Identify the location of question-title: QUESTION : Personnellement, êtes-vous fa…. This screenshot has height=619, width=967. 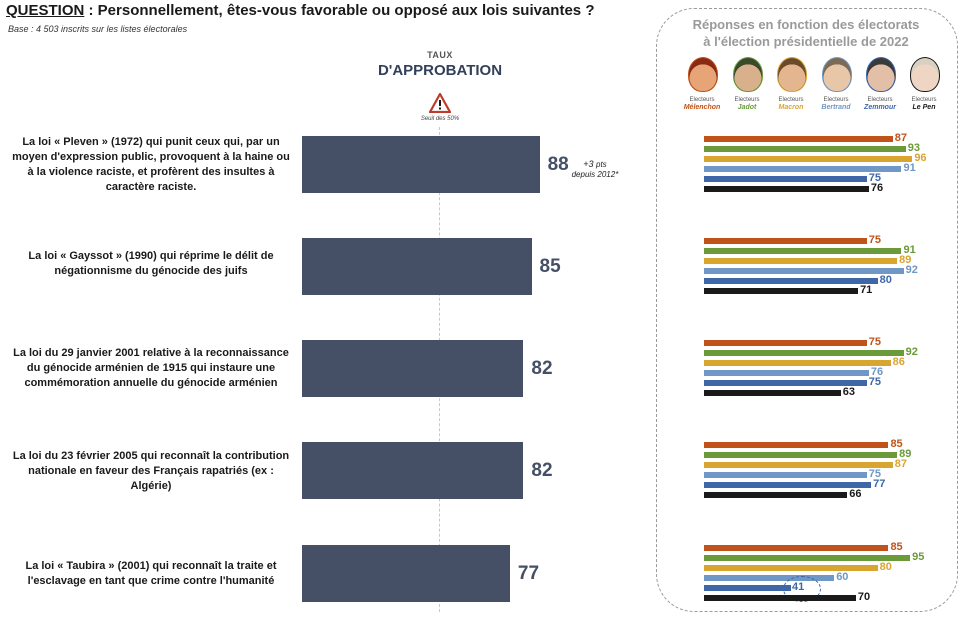
(300, 10).